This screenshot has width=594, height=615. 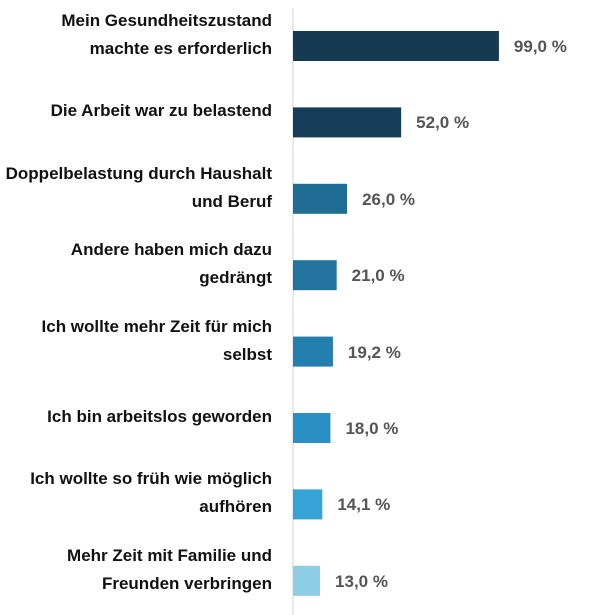 I want to click on category-label: Andere haben mich dazu gedrängt, so click(x=171, y=264).